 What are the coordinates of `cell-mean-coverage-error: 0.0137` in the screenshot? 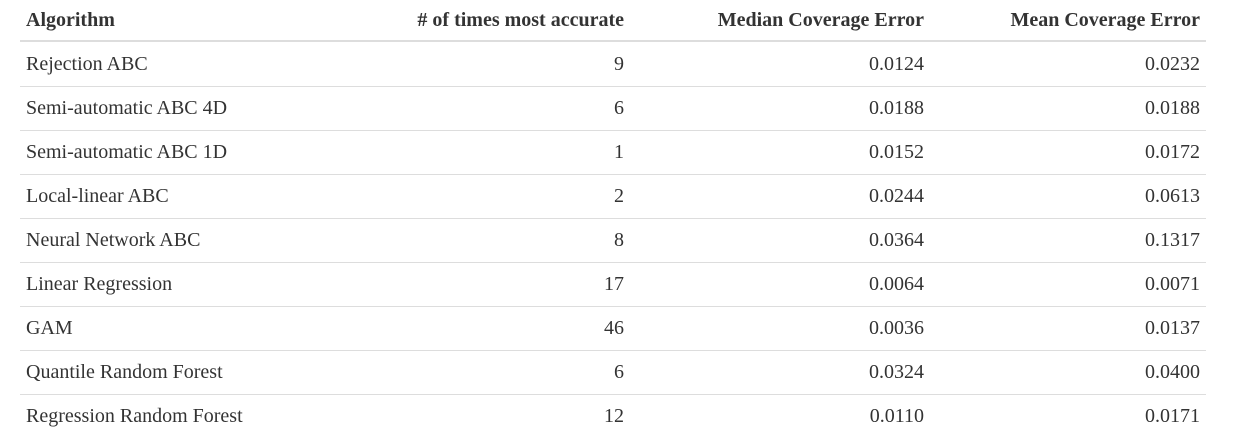 It's located at (1068, 328).